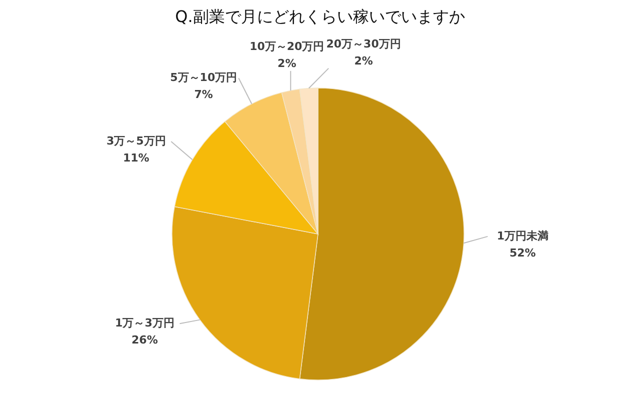  I want to click on data-label: 11%, so click(136, 158).